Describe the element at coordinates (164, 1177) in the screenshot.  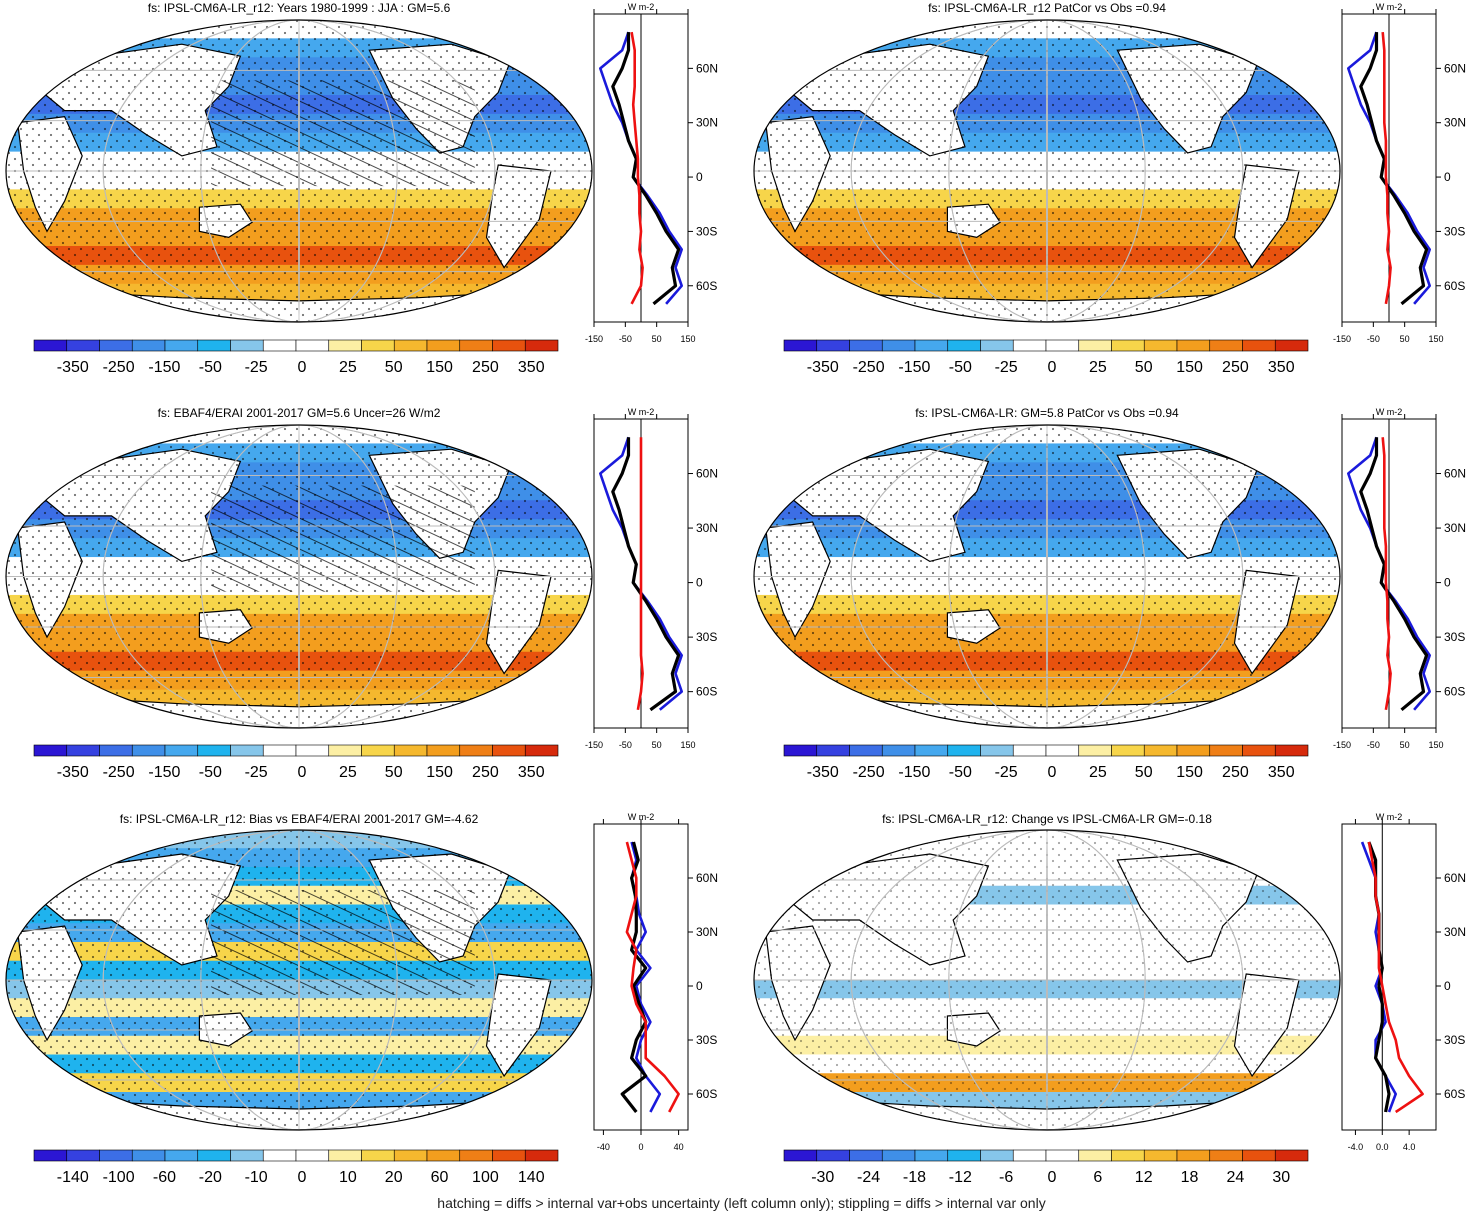
I see `colorbar-tick-label: -60` at that location.